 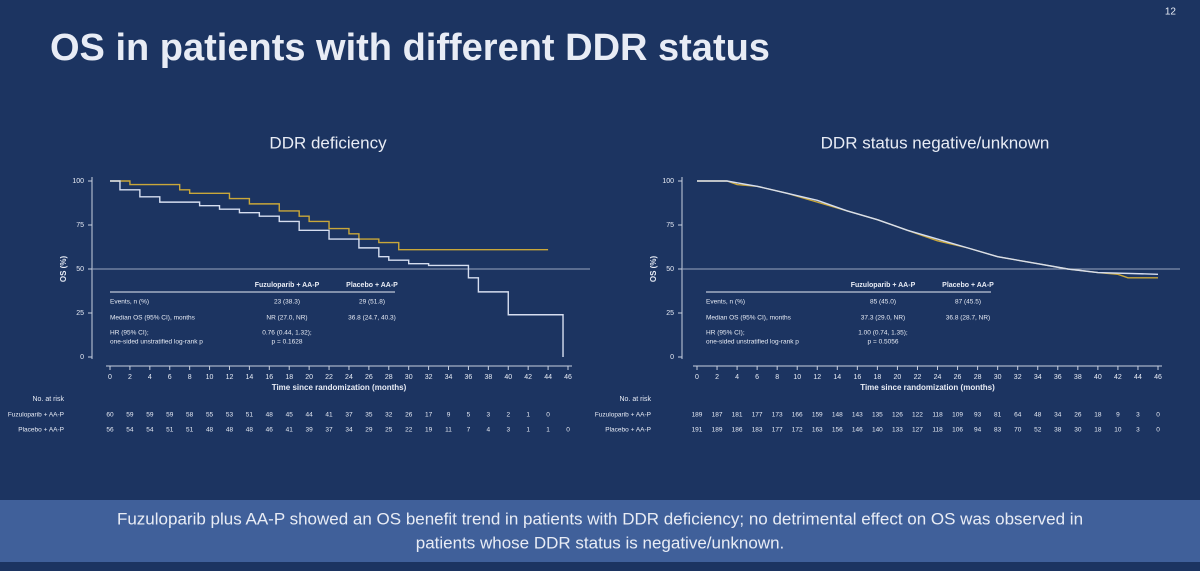 I want to click on x-tick-label: 46, so click(x=1158, y=377).